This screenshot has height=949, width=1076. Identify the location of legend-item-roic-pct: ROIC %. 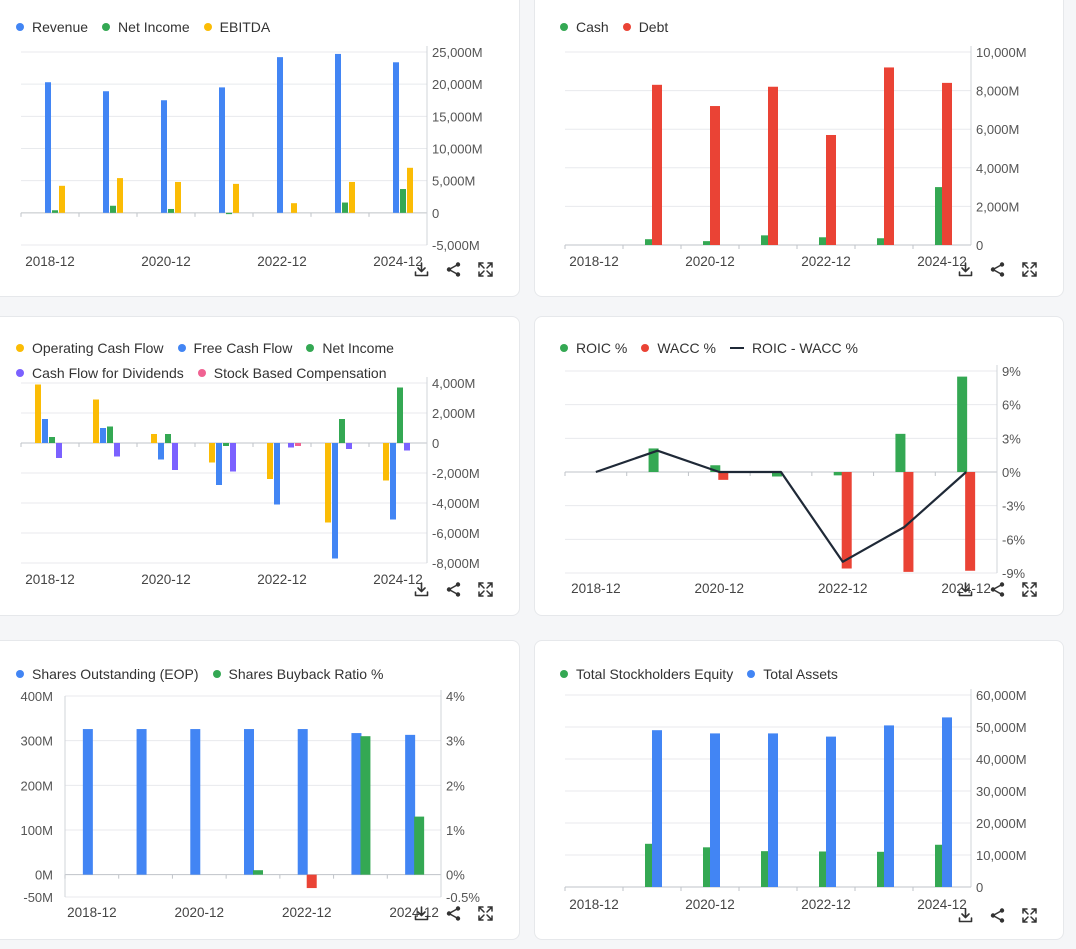
(593, 348).